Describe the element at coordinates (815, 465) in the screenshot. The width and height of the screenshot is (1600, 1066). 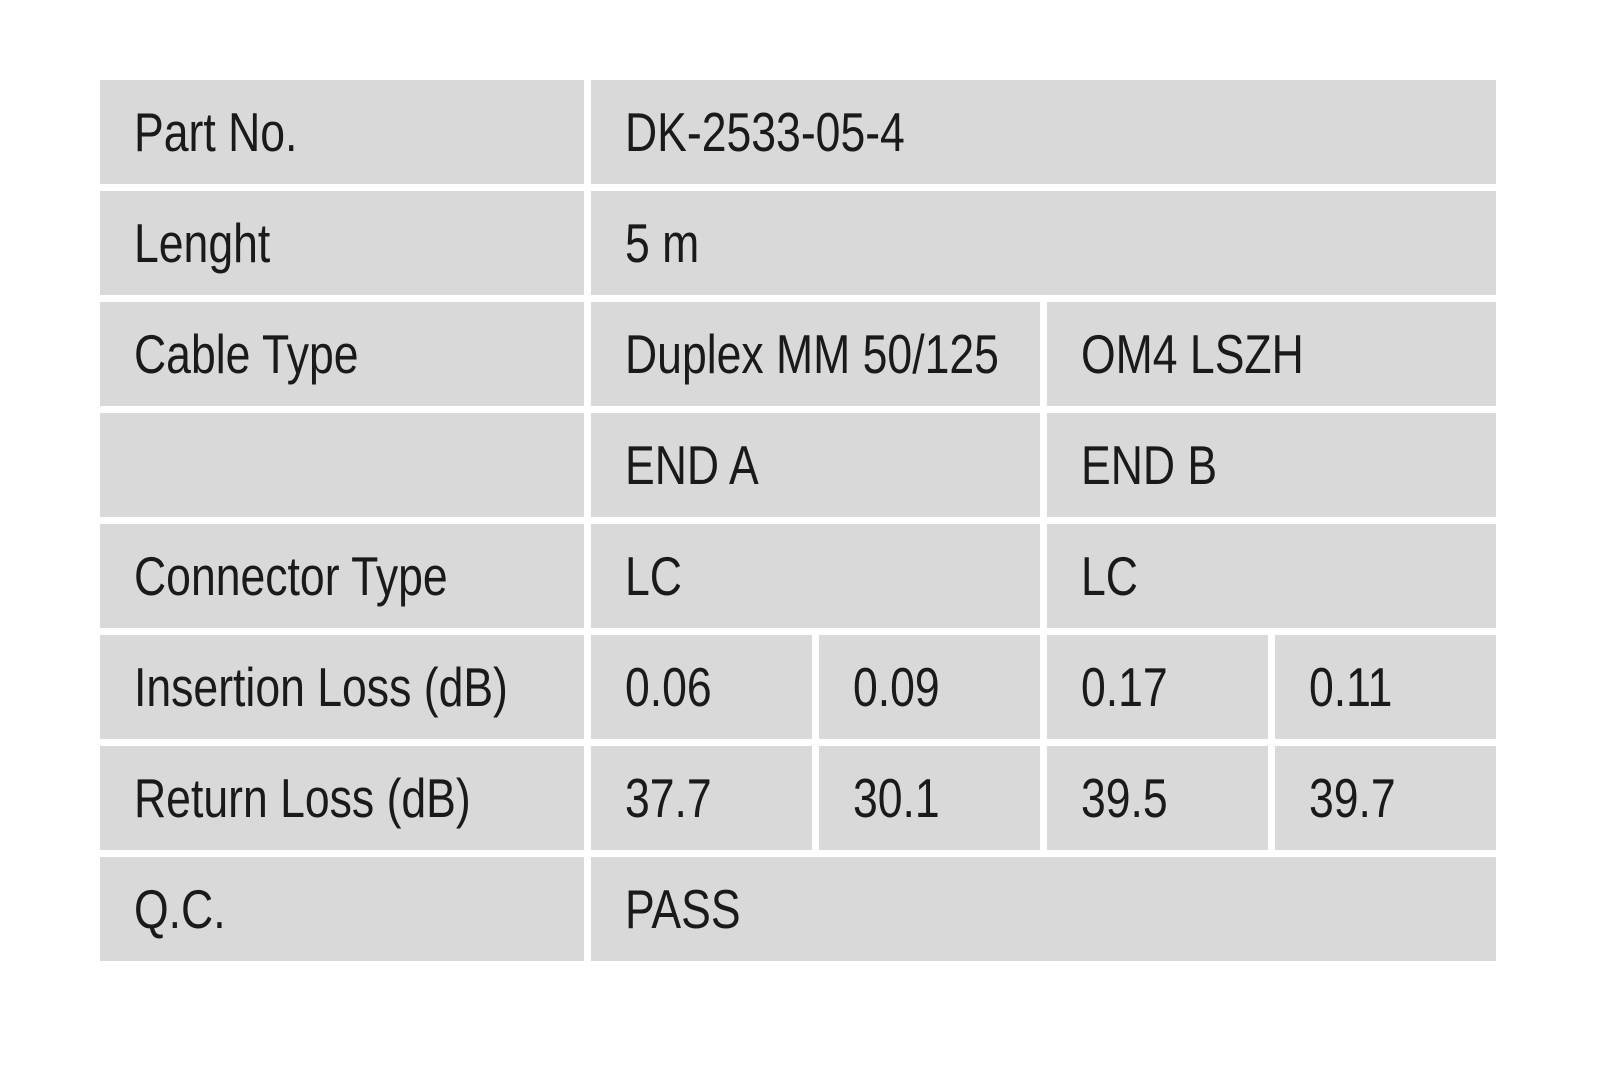
I see `cell-ends-header-value-0: END A` at that location.